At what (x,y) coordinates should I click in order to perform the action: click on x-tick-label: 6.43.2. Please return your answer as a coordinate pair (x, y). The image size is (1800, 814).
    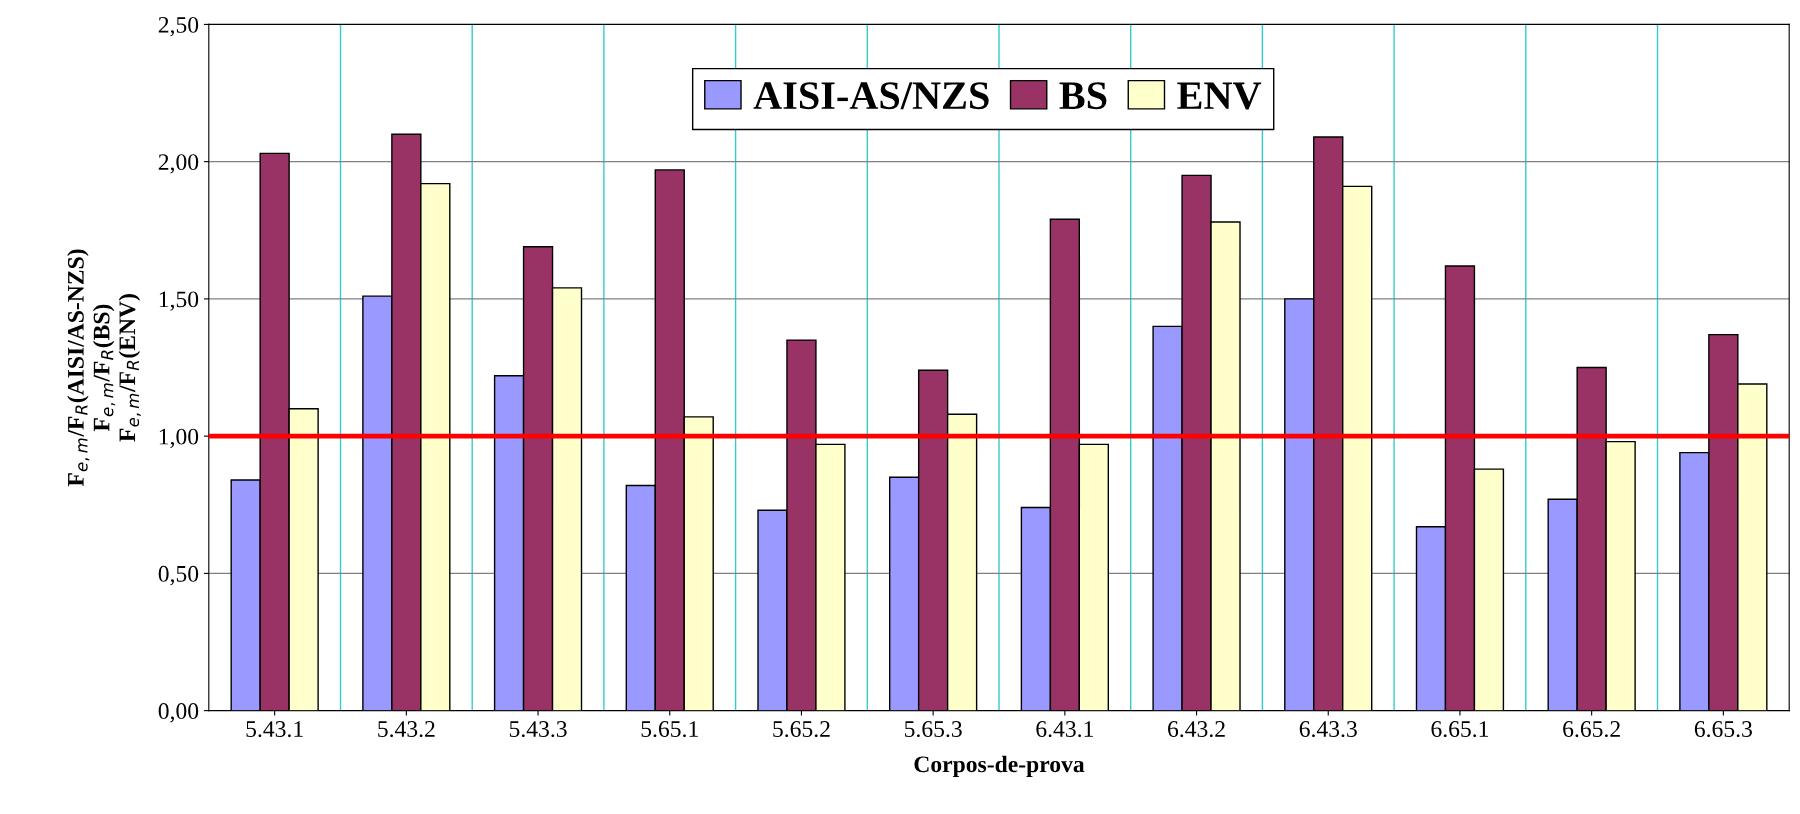
    Looking at the image, I should click on (1196, 729).